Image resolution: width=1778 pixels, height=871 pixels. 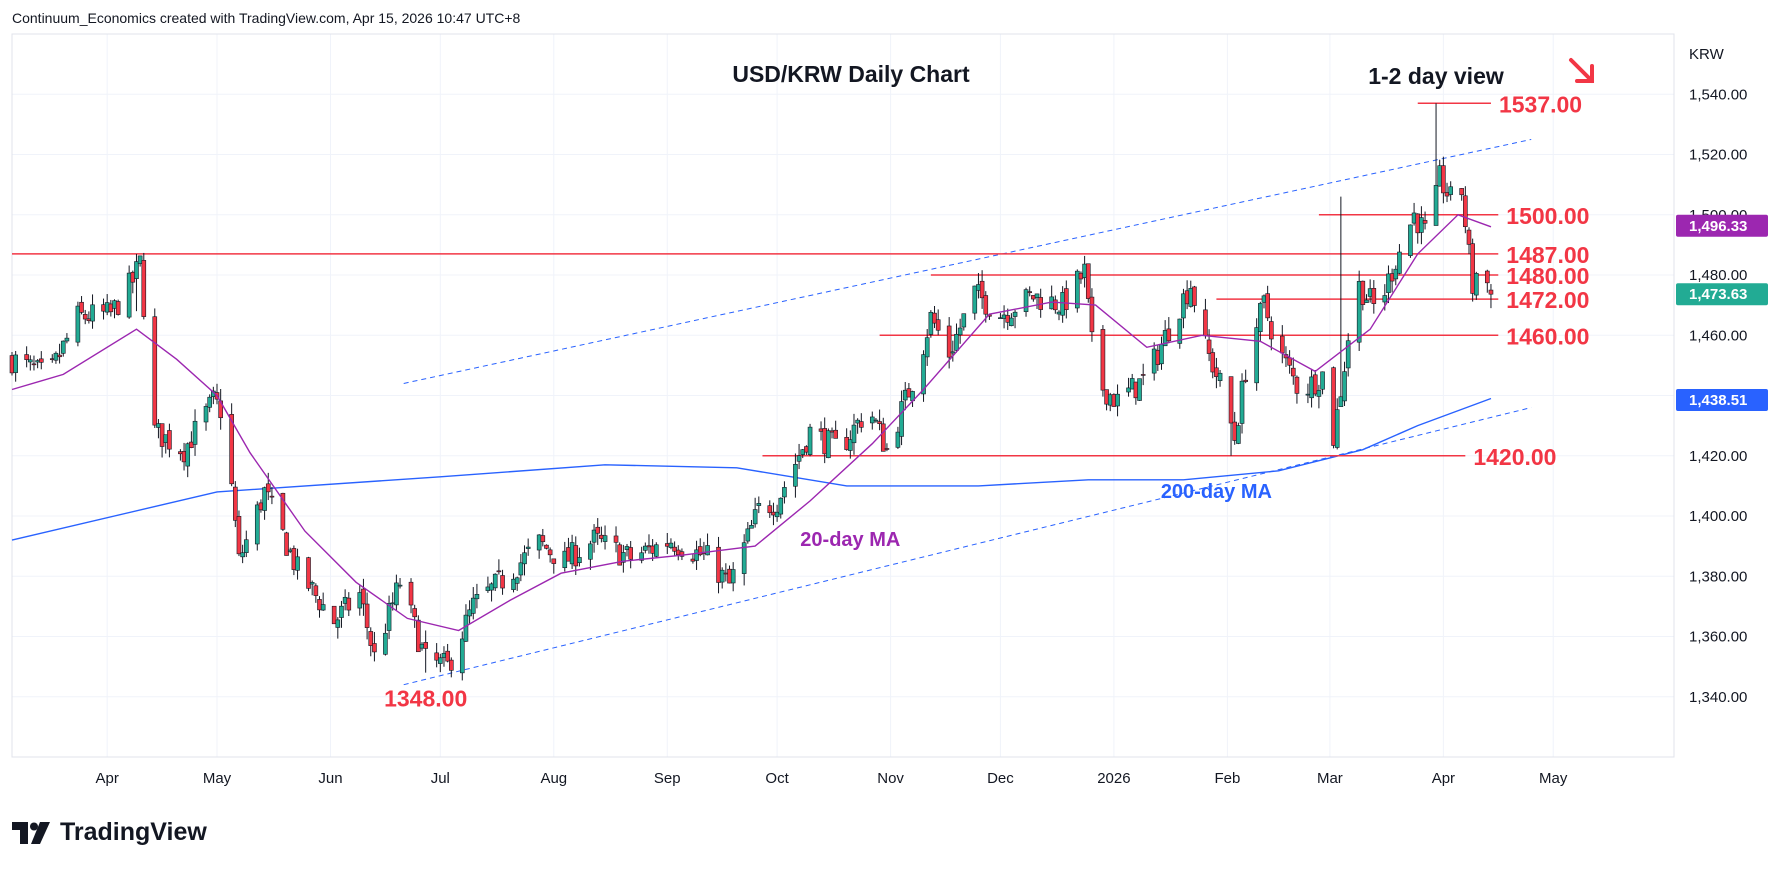 What do you see at coordinates (1707, 54) in the screenshot?
I see `currency-label: KRW` at bounding box center [1707, 54].